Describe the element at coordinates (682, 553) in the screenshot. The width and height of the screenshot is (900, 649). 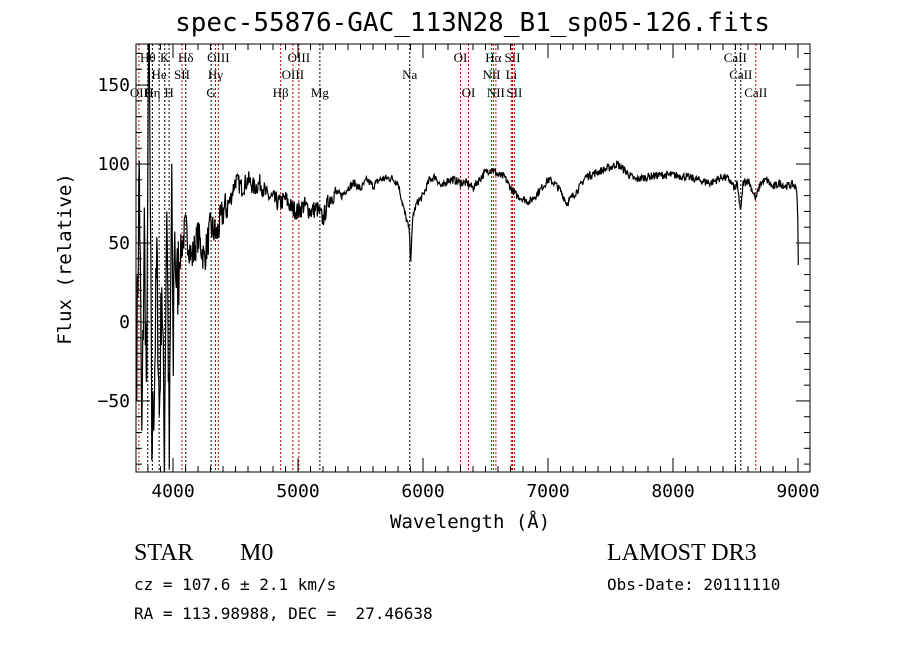
I see `survey-name: LAMOST DR3` at that location.